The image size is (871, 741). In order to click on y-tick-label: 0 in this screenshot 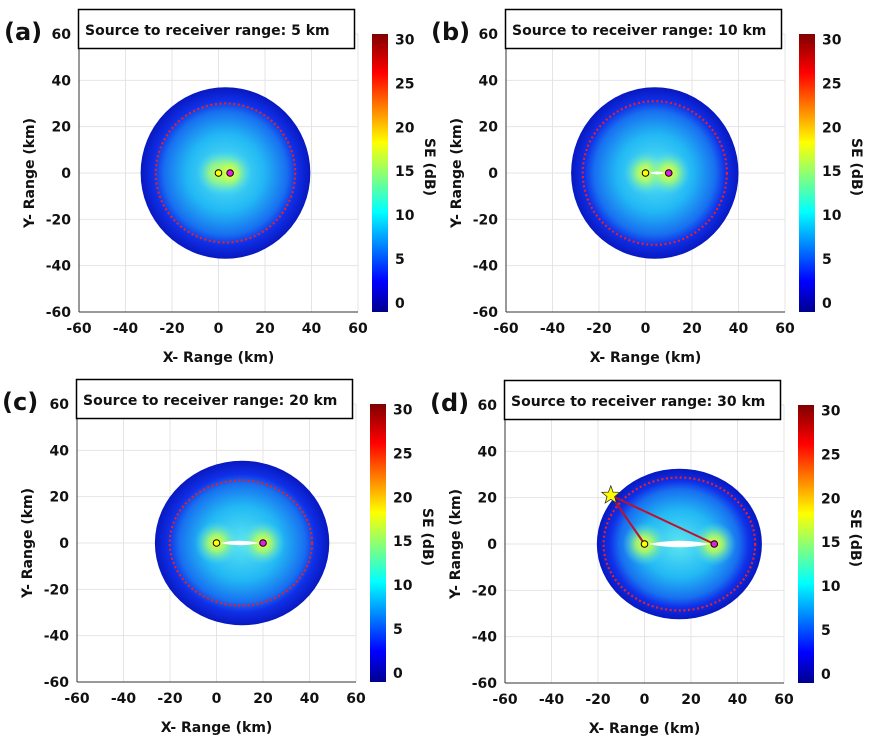, I will do `click(493, 174)`.